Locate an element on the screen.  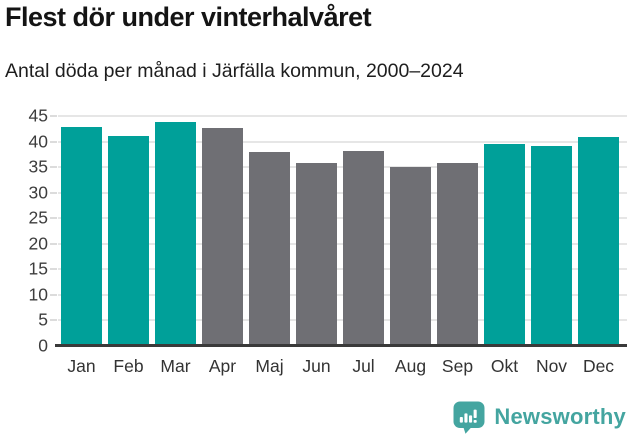
y-axis-label-40: 40 is located at coordinates (38, 141).